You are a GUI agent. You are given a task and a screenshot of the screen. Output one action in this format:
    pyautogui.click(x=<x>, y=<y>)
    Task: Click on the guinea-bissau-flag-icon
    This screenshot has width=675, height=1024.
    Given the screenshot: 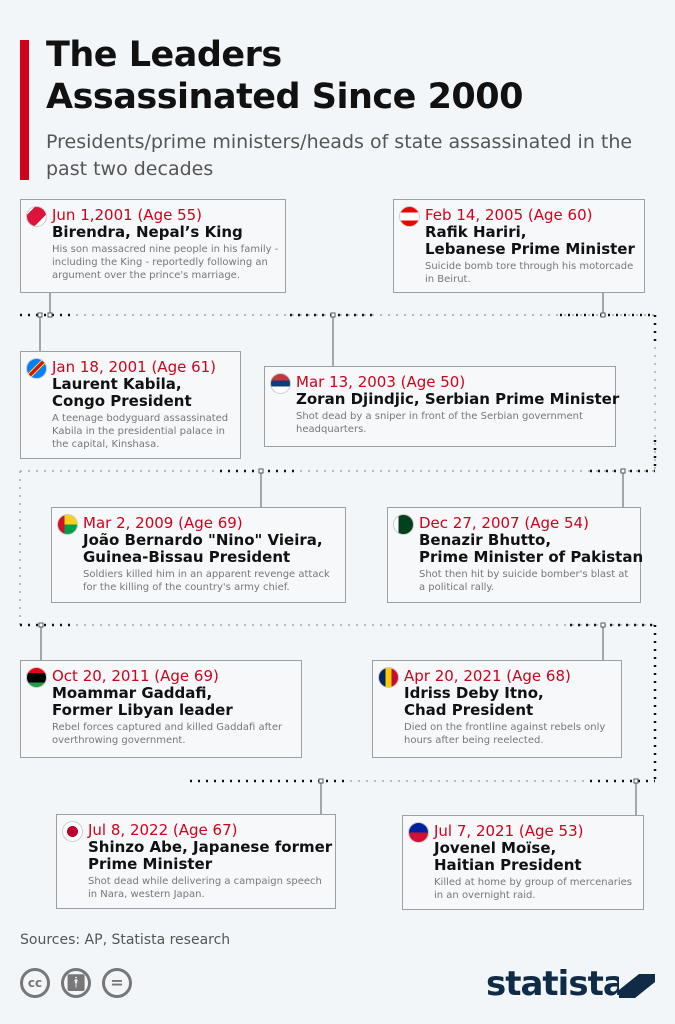 What is the action you would take?
    pyautogui.click(x=67, y=524)
    